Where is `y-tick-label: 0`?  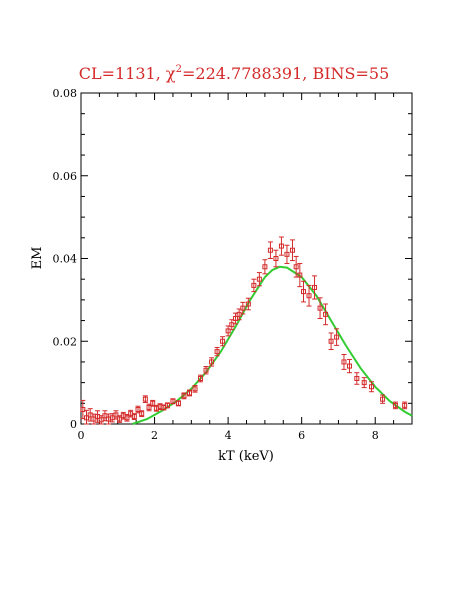
y-tick-label: 0 is located at coordinates (73, 424).